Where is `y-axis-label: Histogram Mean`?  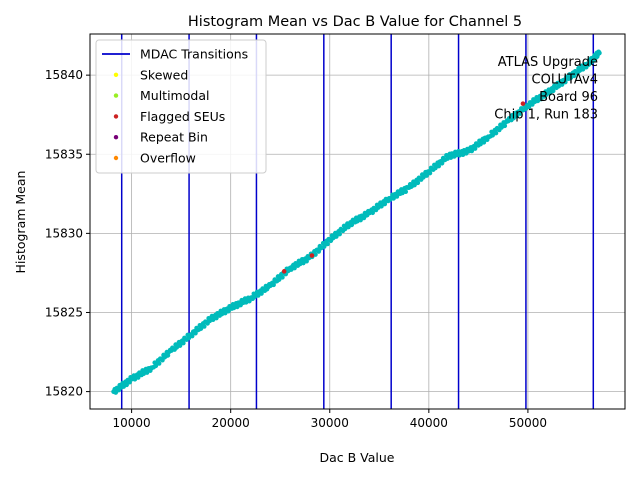 y-axis-label: Histogram Mean is located at coordinates (20, 222).